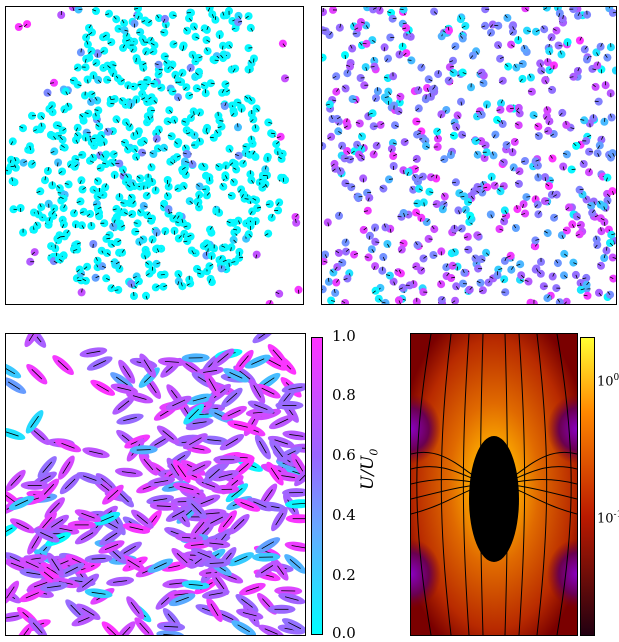 This screenshot has height=642, width=619. I want to click on cbar-tick-0-8: 0.8, so click(344, 395).